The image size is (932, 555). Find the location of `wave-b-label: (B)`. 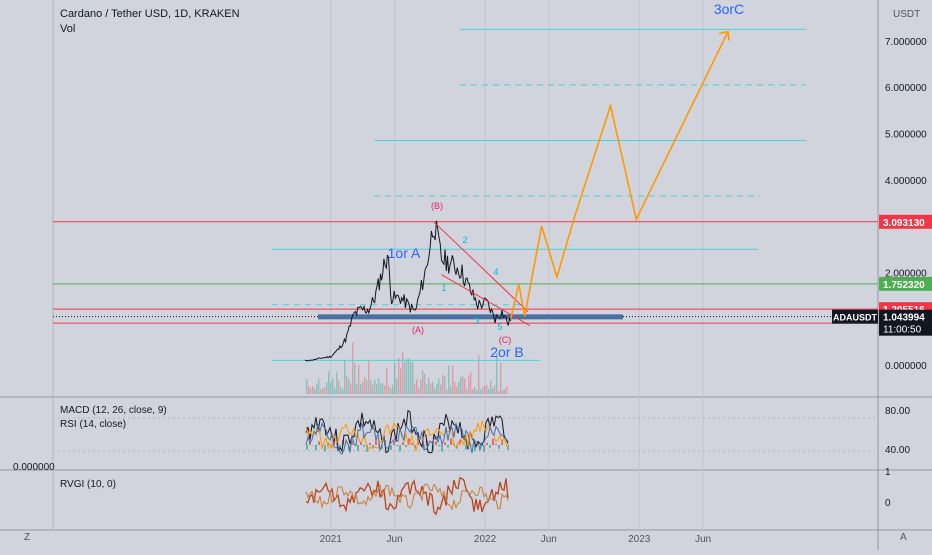

wave-b-label: (B) is located at coordinates (437, 206).